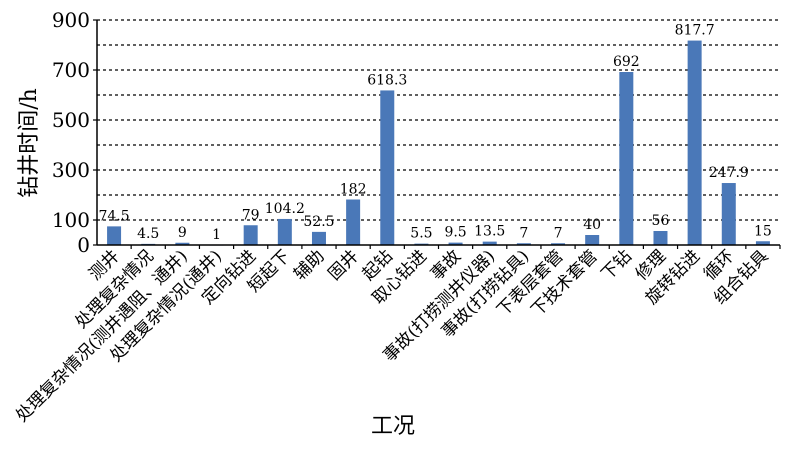  What do you see at coordinates (455, 233) in the screenshot?
I see `data-label: 9.5` at bounding box center [455, 233].